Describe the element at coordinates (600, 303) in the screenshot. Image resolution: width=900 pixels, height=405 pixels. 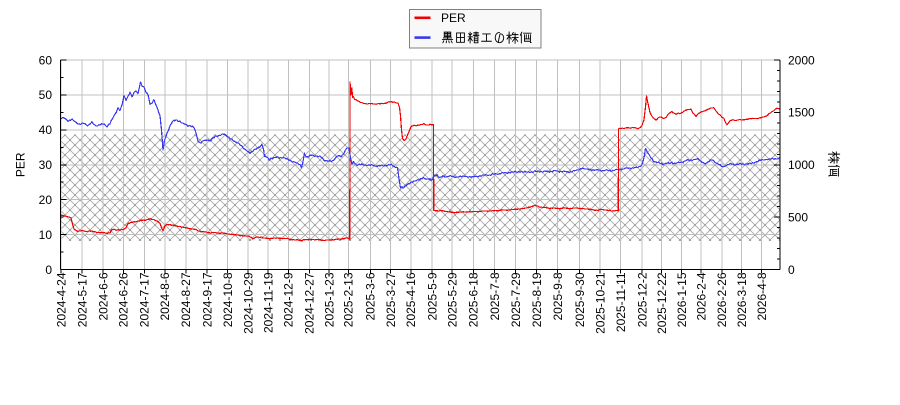
I see `svg-text: 2025-10-21` at that location.